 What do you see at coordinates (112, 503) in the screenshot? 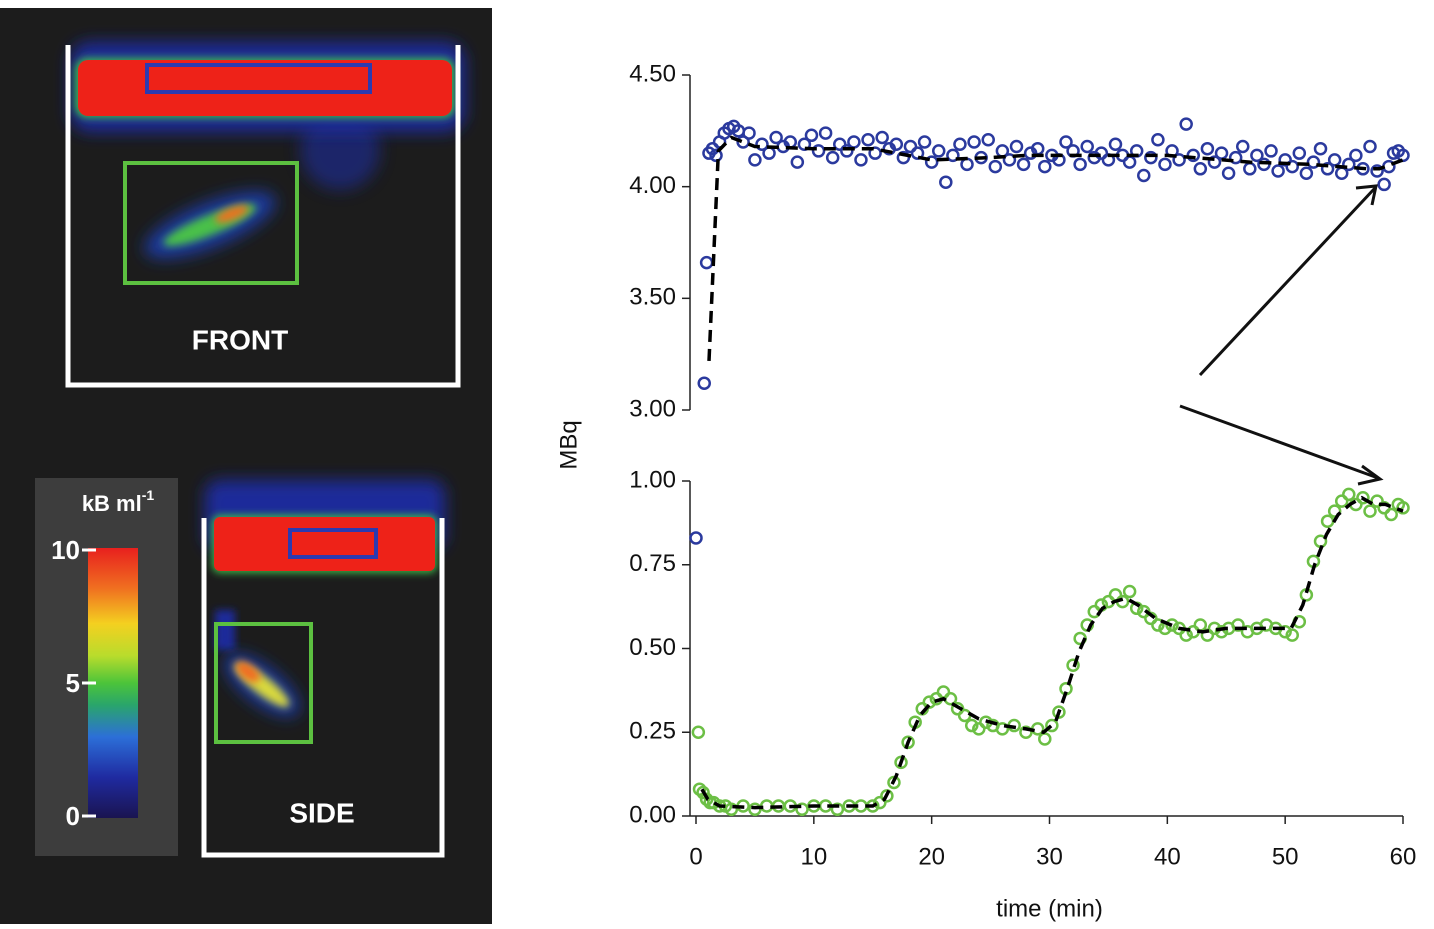
I see `unit-text: kB ml` at bounding box center [112, 503].